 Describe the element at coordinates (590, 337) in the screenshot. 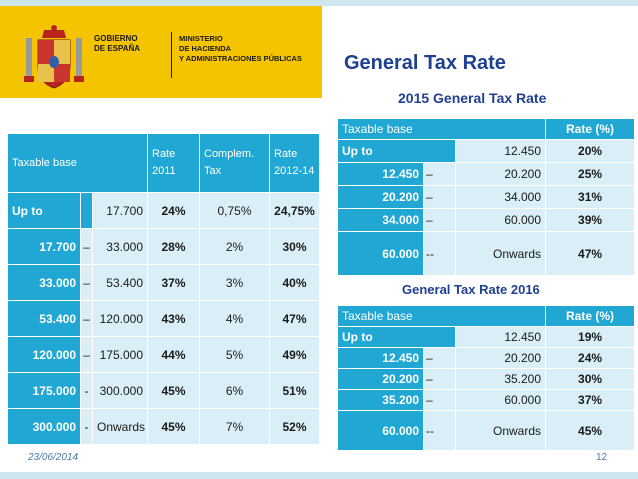

I see `rate-value: 19%` at that location.